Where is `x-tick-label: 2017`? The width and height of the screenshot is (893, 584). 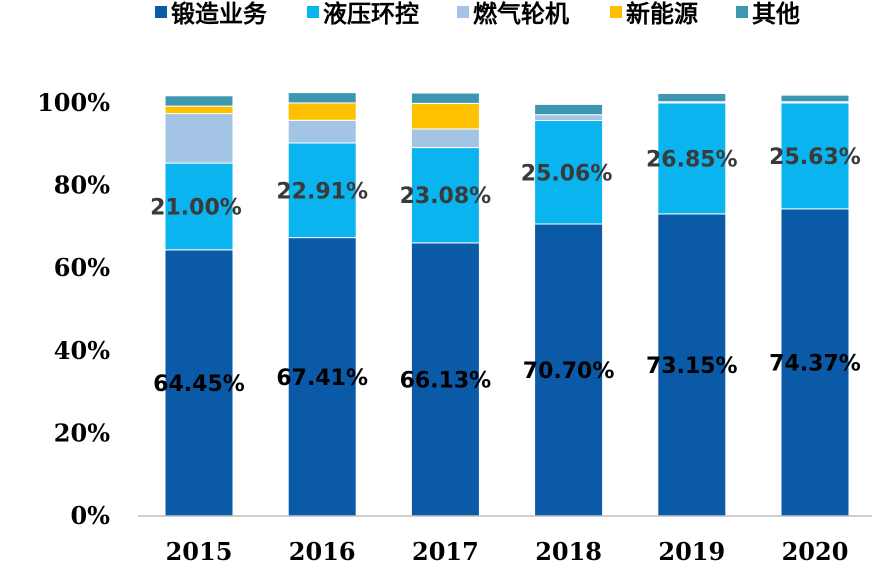
x-tick-label: 2017 is located at coordinates (445, 551).